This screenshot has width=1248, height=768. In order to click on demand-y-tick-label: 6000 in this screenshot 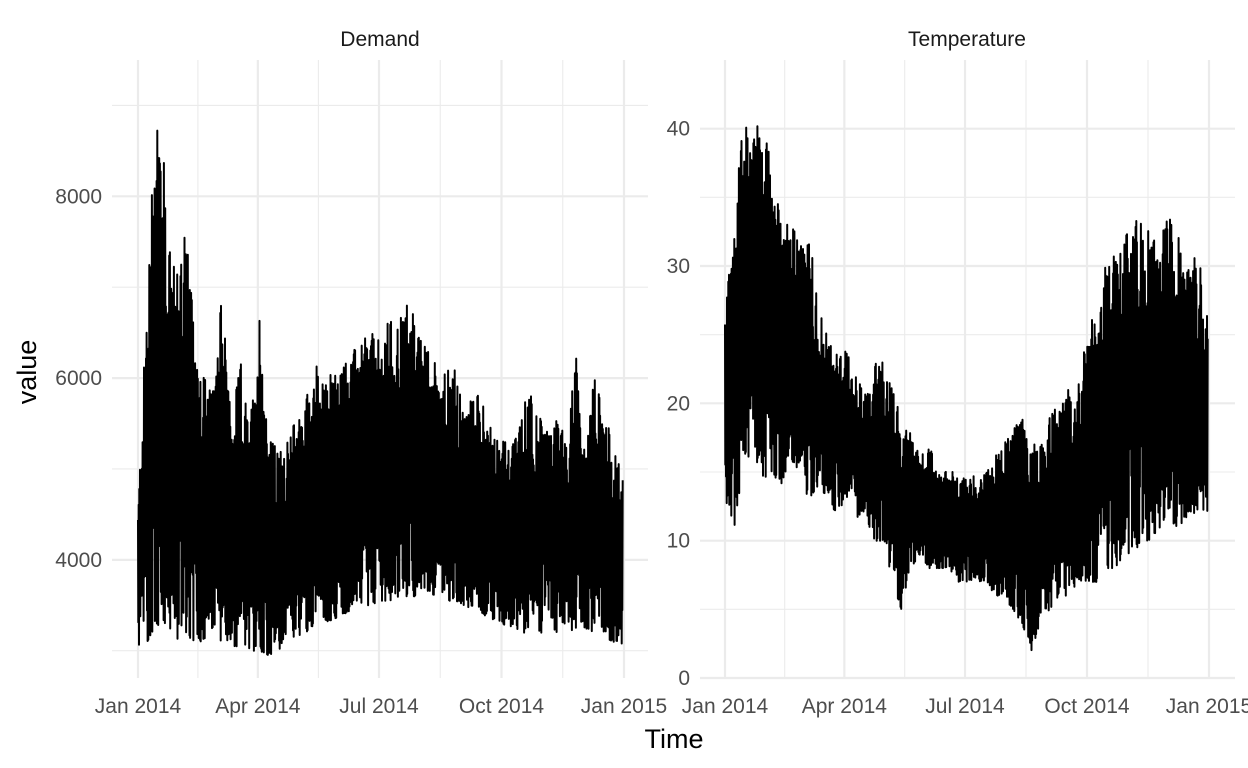, I will do `click(78, 378)`.